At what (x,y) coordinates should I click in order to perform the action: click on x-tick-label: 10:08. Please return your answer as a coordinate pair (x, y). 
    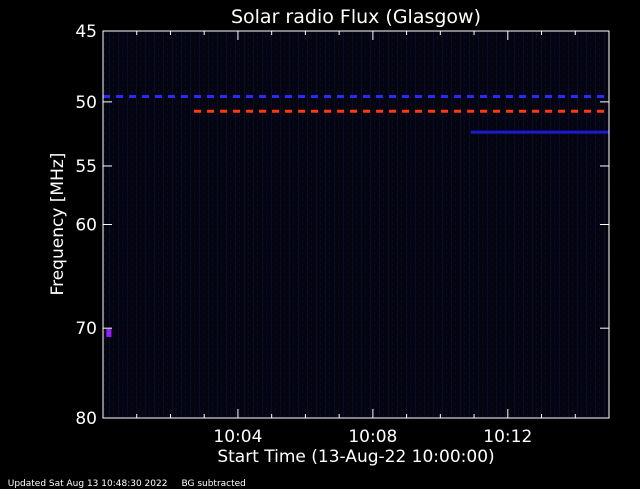
    Looking at the image, I should click on (372, 437).